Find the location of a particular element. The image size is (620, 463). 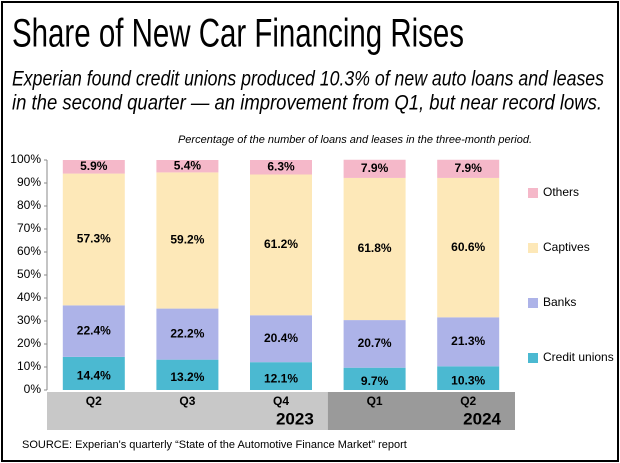

y-tick-label: 100% is located at coordinates (25, 159).